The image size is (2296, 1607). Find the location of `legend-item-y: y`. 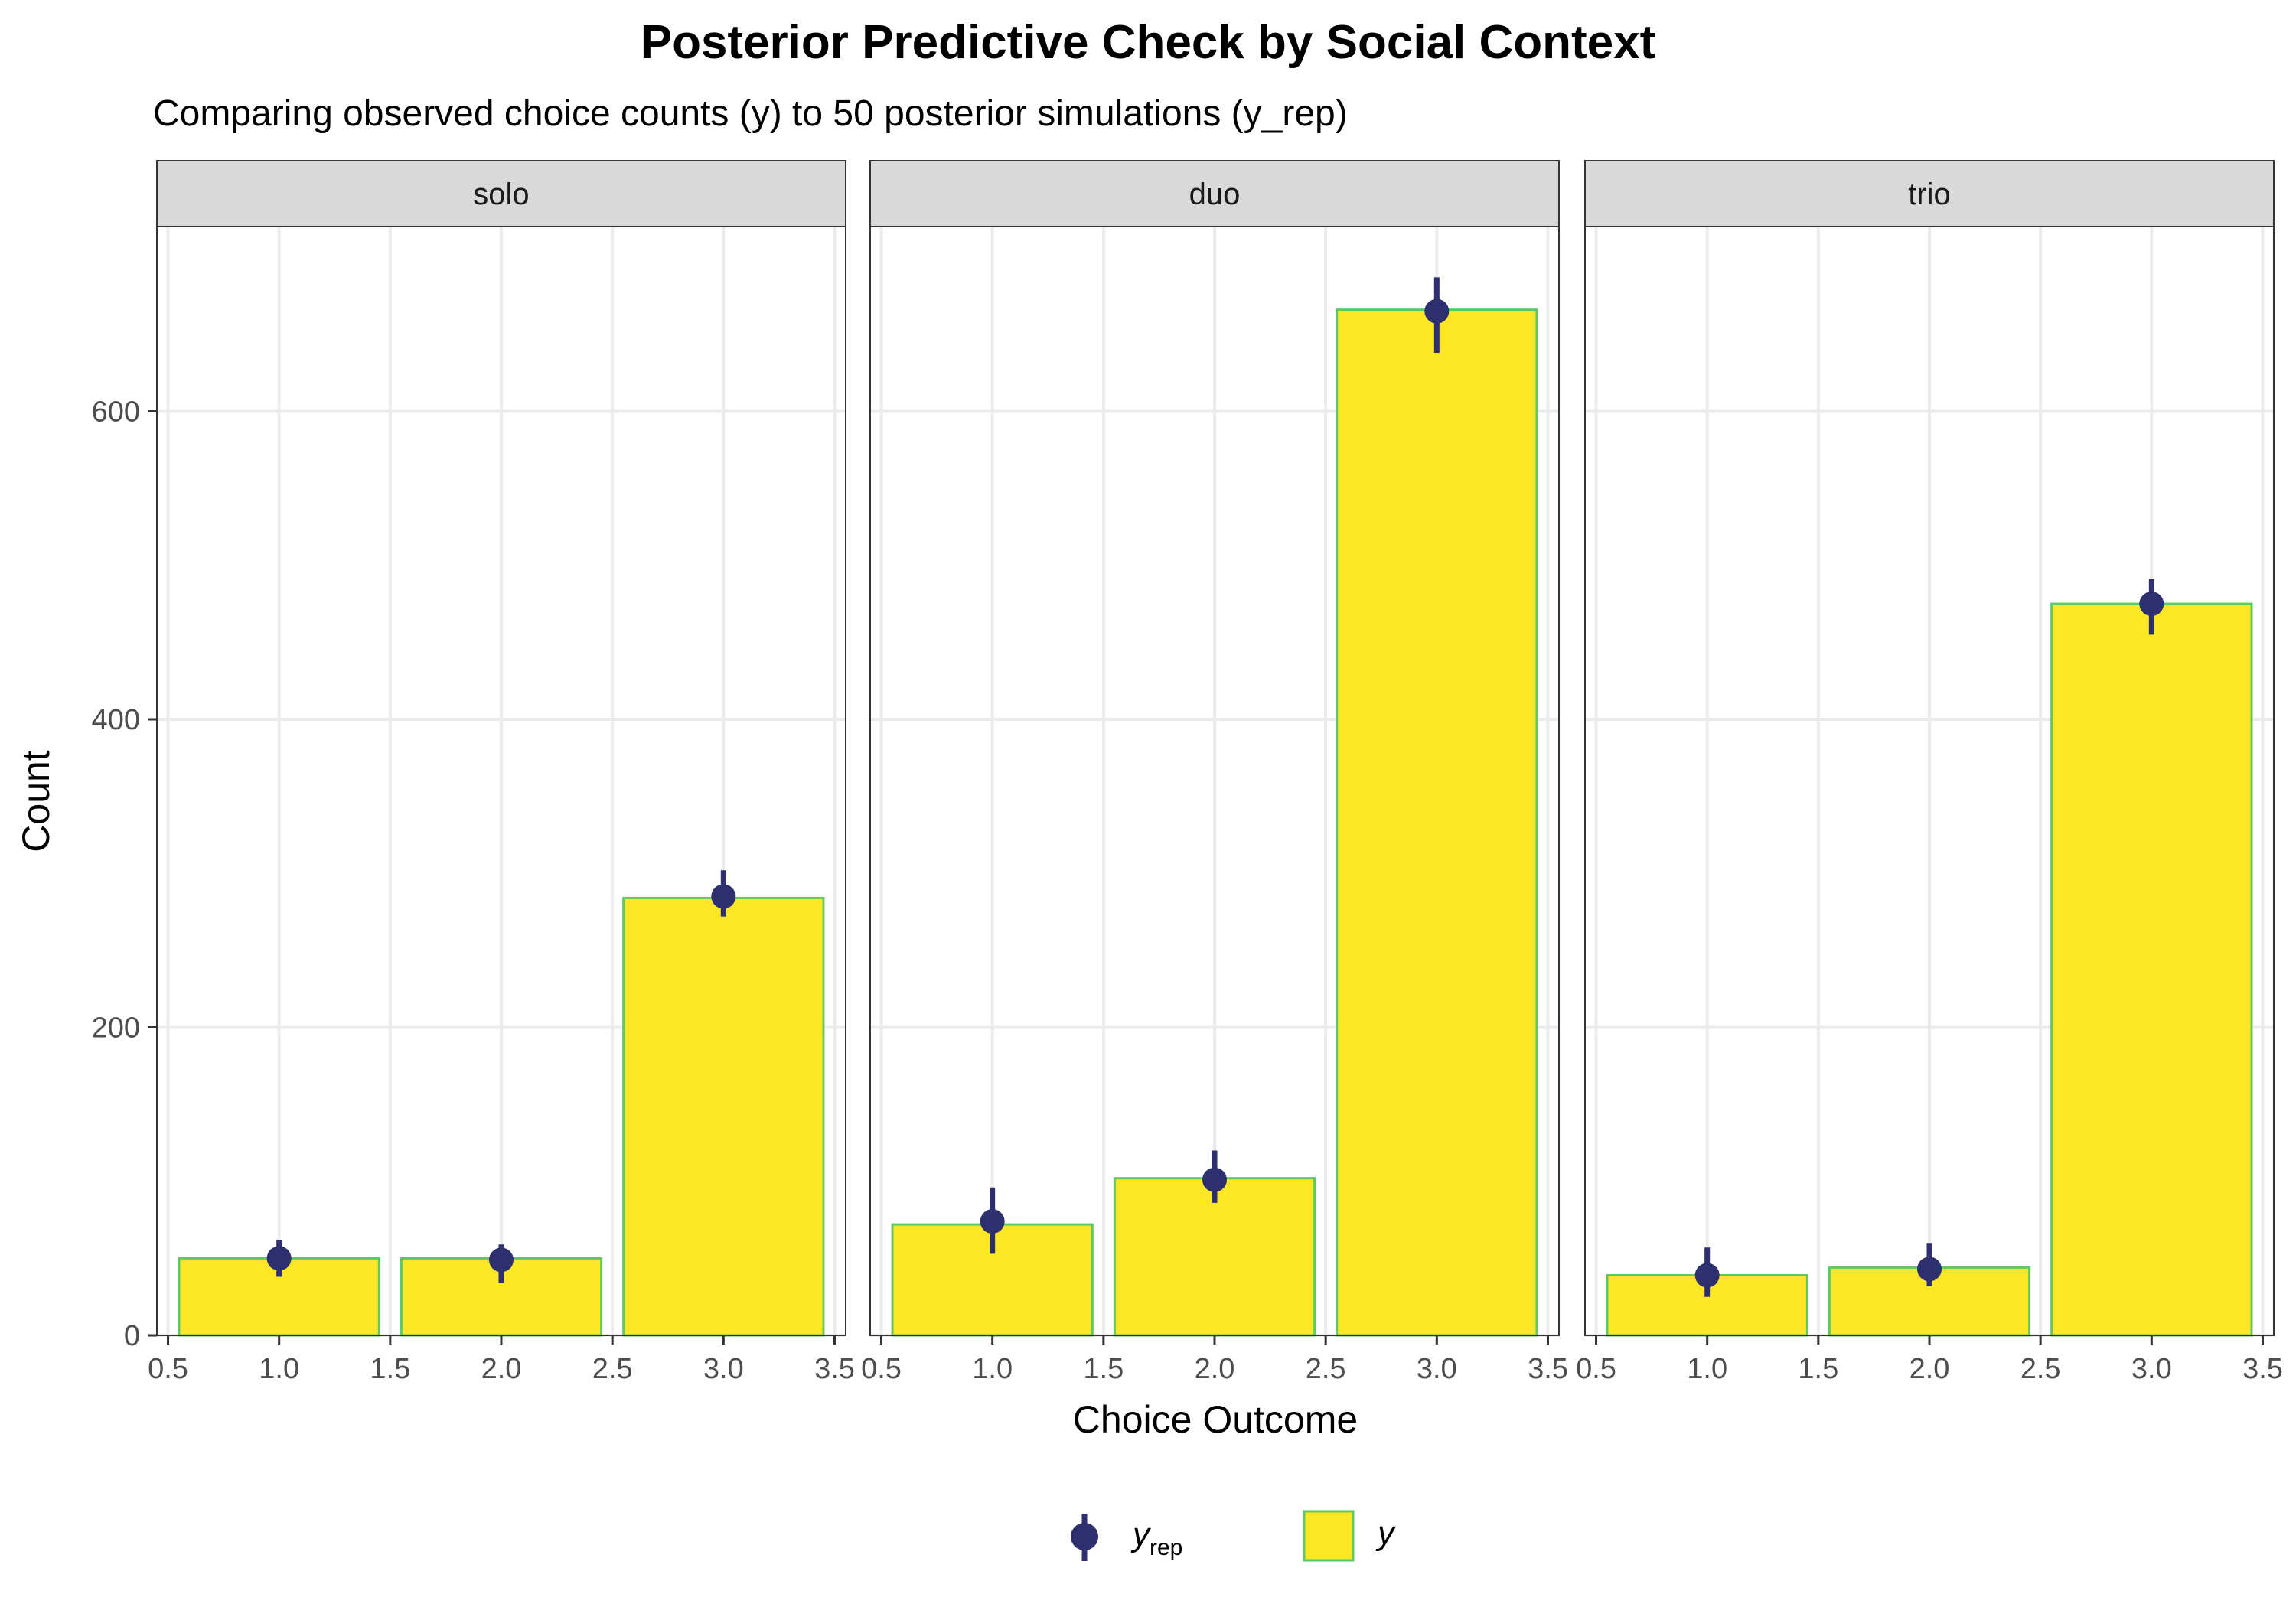

legend-item-y: y is located at coordinates (1350, 1536).